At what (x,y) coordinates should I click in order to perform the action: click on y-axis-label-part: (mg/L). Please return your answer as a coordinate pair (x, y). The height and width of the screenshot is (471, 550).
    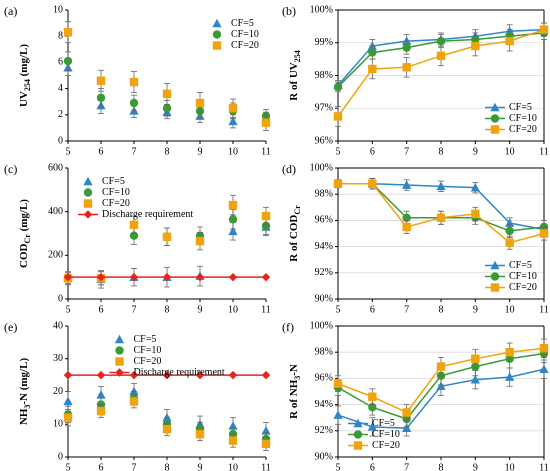
    Looking at the image, I should click on (24, 216).